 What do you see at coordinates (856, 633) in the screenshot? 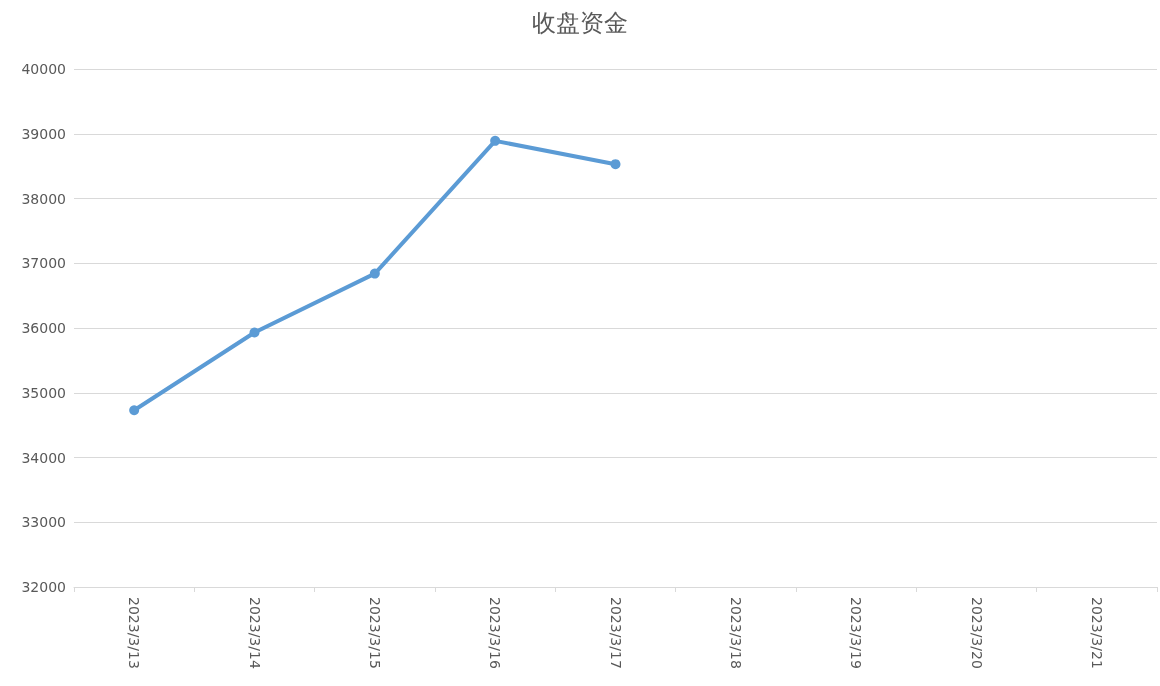
I see `x-tick-label: 2023/3/19` at bounding box center [856, 633].